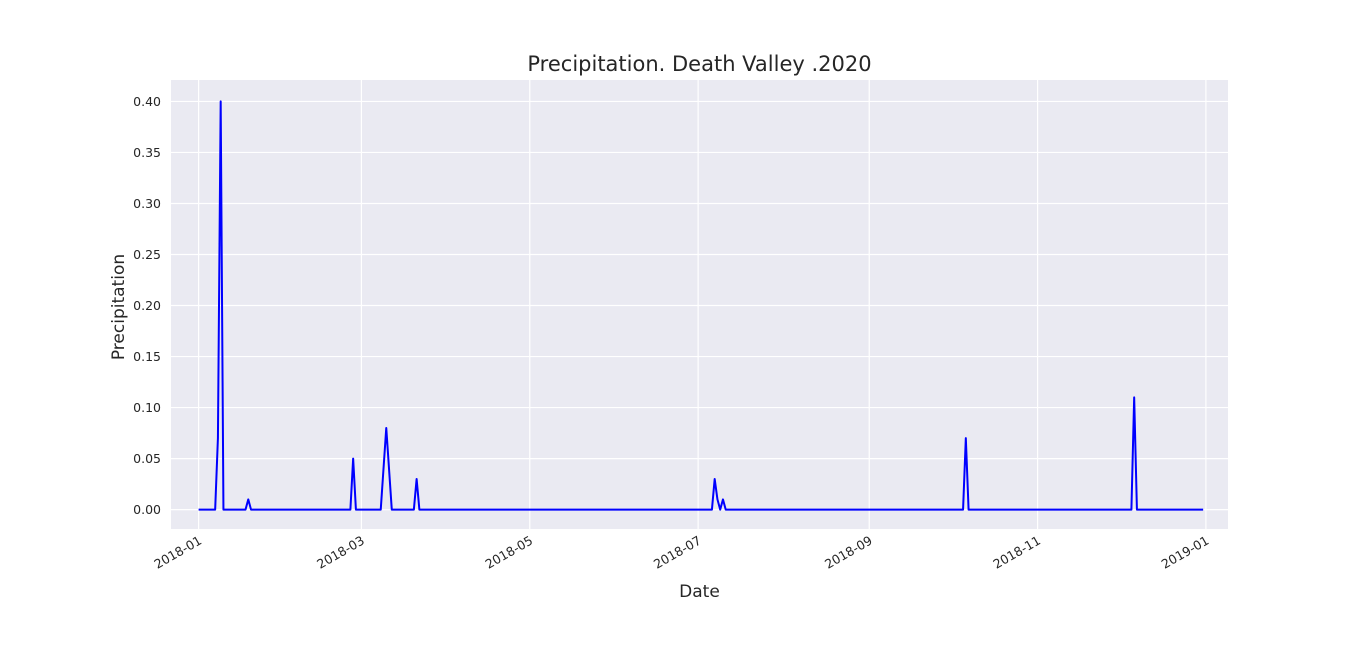  What do you see at coordinates (147, 356) in the screenshot?
I see `y-tick-label: 0.15` at bounding box center [147, 356].